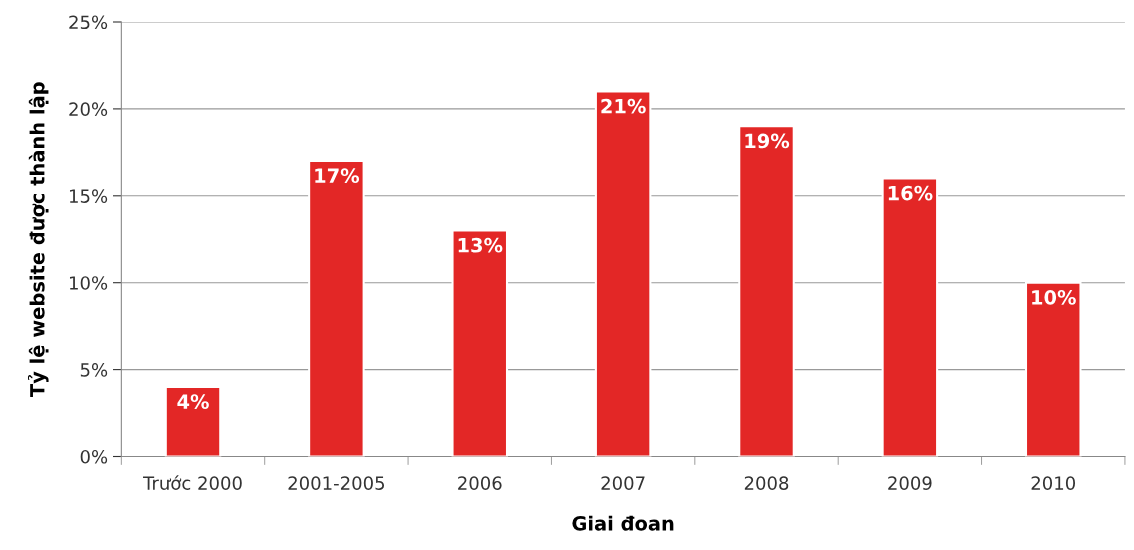 Image resolution: width=1134 pixels, height=550 pixels. What do you see at coordinates (910, 193) in the screenshot?
I see `data-label: 16%` at bounding box center [910, 193].